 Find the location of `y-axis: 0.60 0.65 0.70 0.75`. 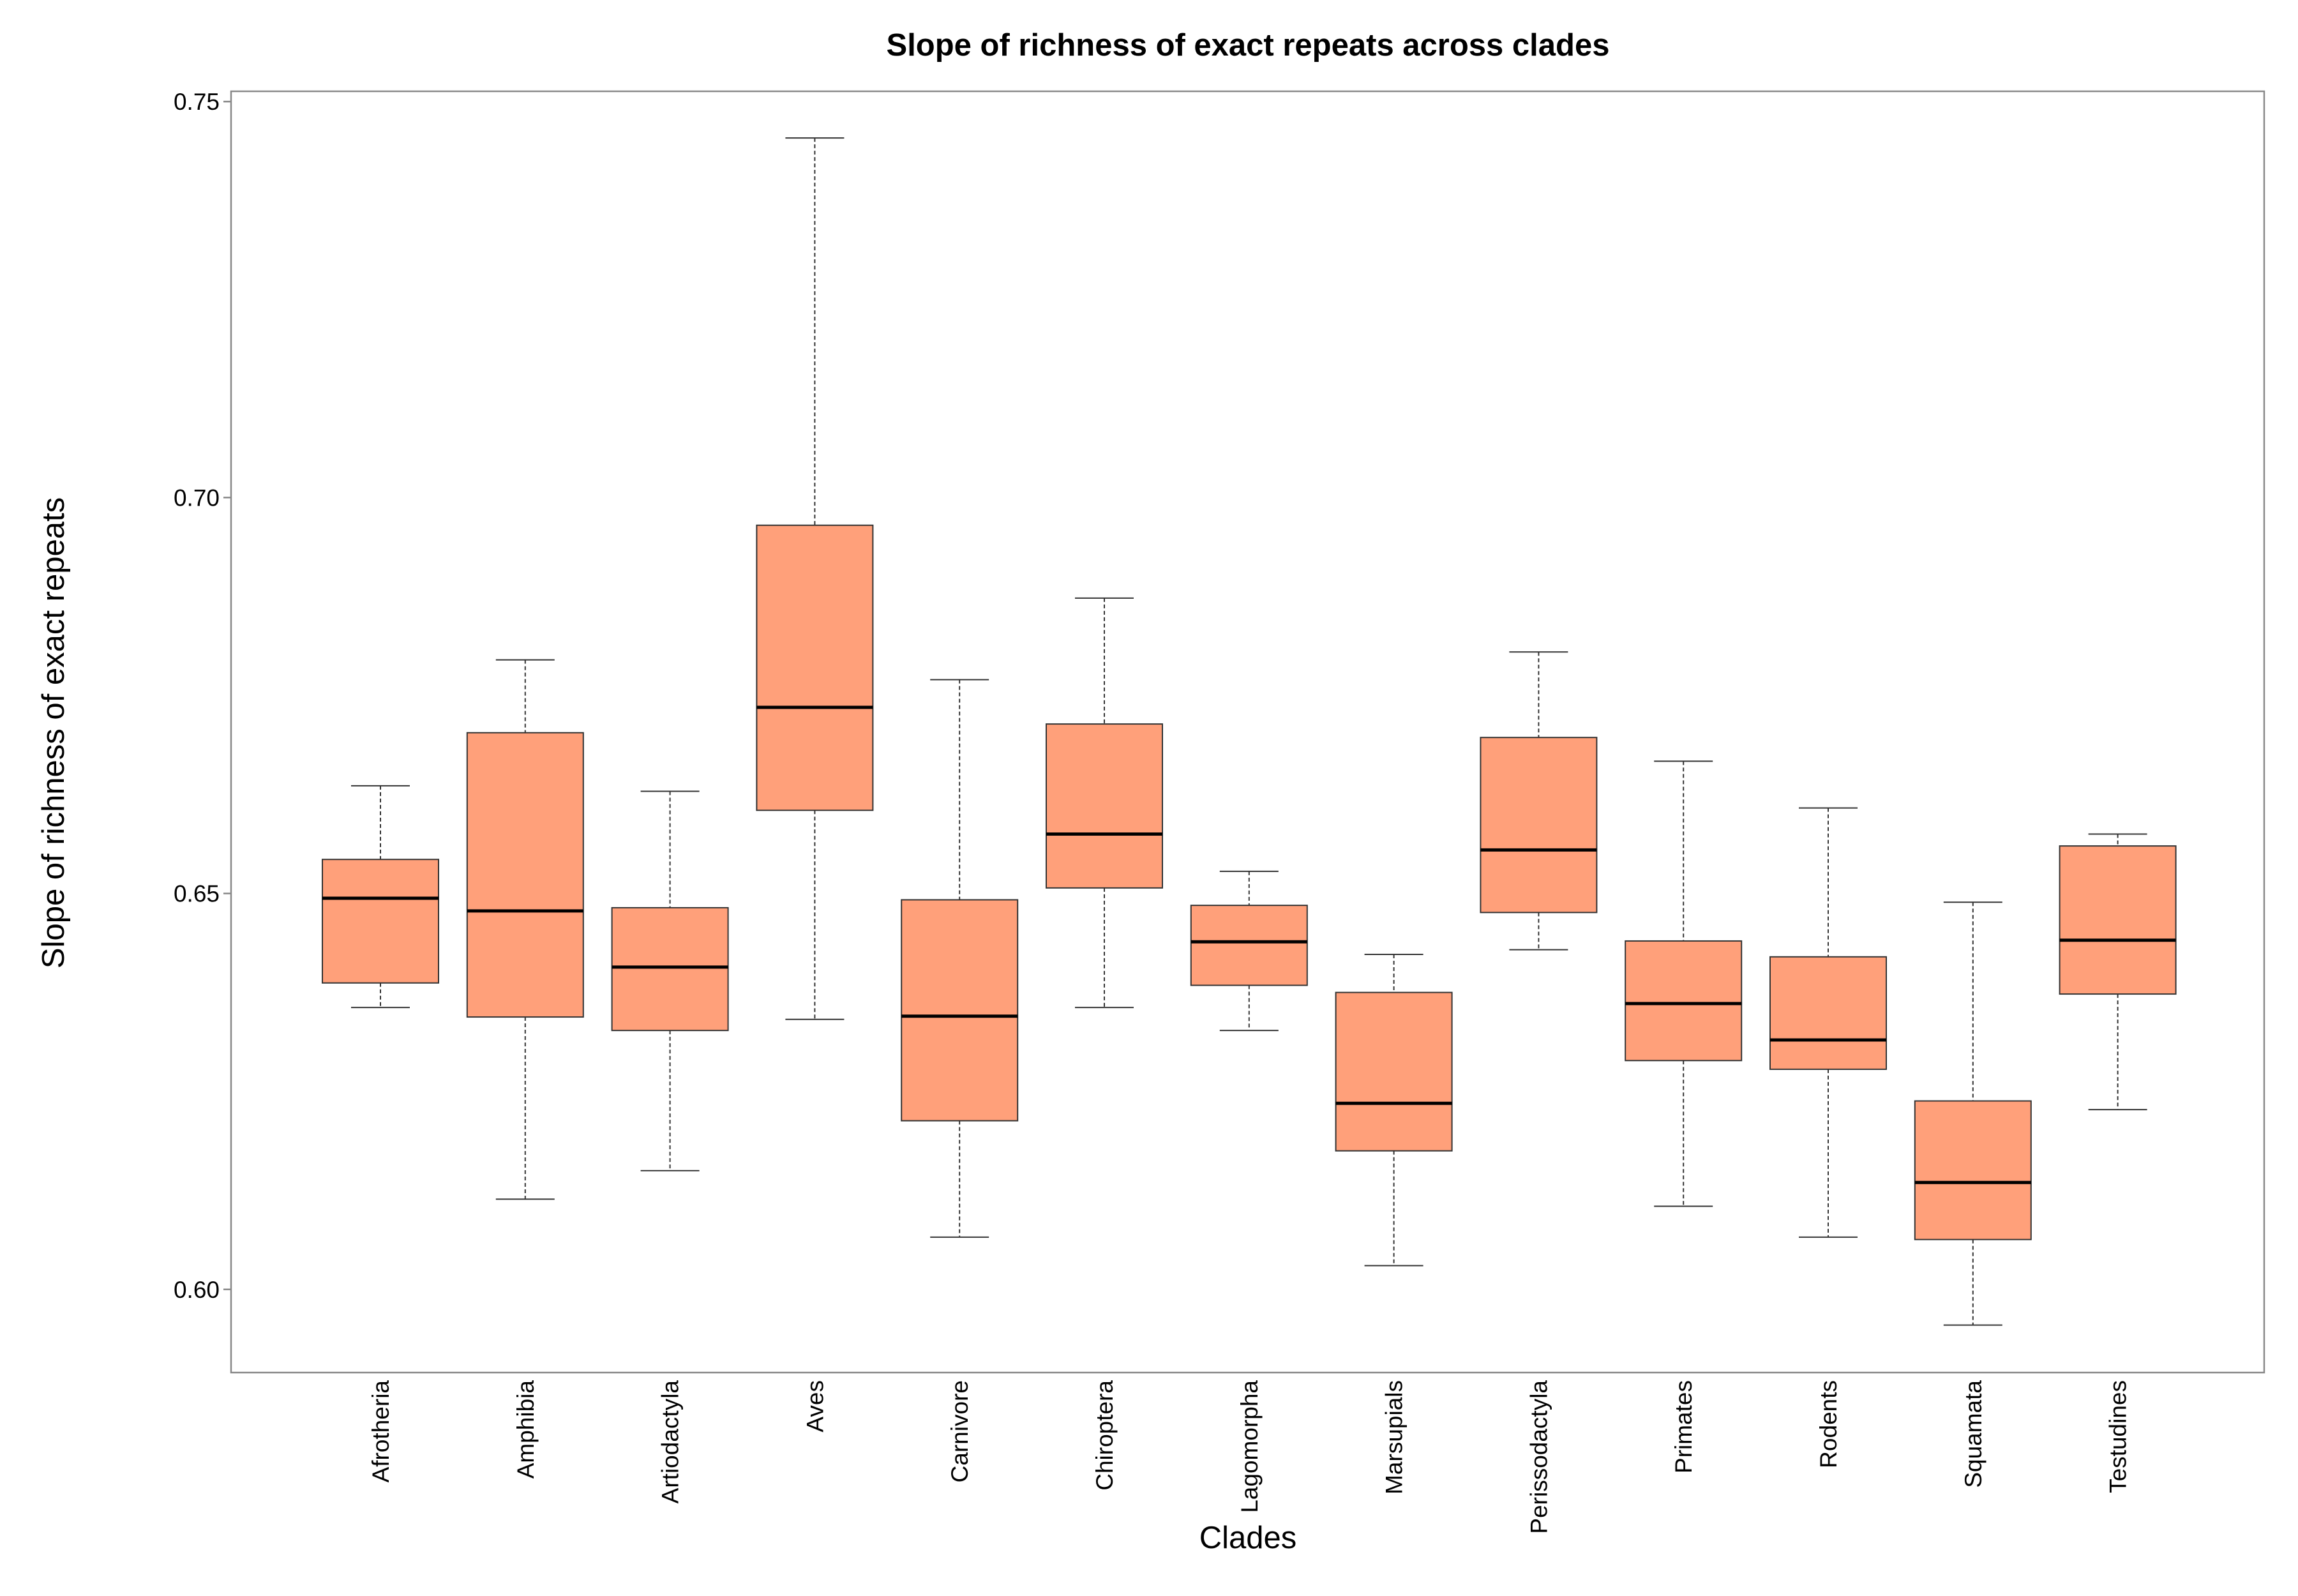

y-axis: 0.60 0.65 0.70 0.75 is located at coordinates (202, 696).